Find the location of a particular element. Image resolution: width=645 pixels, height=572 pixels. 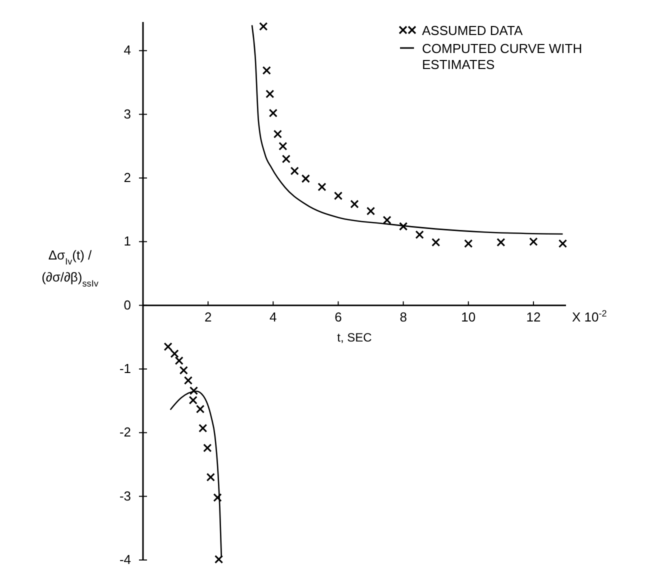

x-tick-label: 4 is located at coordinates (273, 316).